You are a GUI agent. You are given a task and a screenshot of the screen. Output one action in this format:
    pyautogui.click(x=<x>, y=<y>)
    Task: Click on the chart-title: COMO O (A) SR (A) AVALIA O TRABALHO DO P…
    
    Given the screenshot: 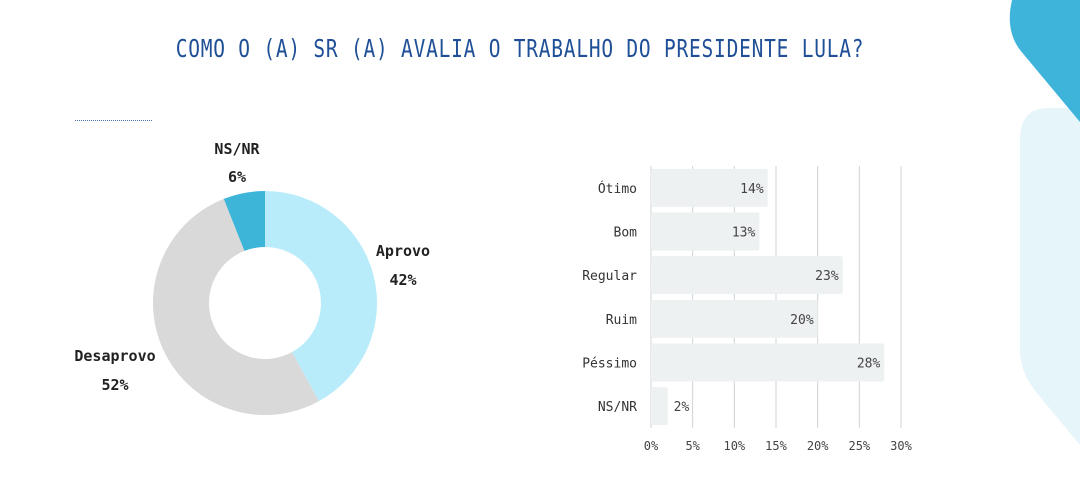 What is the action you would take?
    pyautogui.click(x=520, y=48)
    